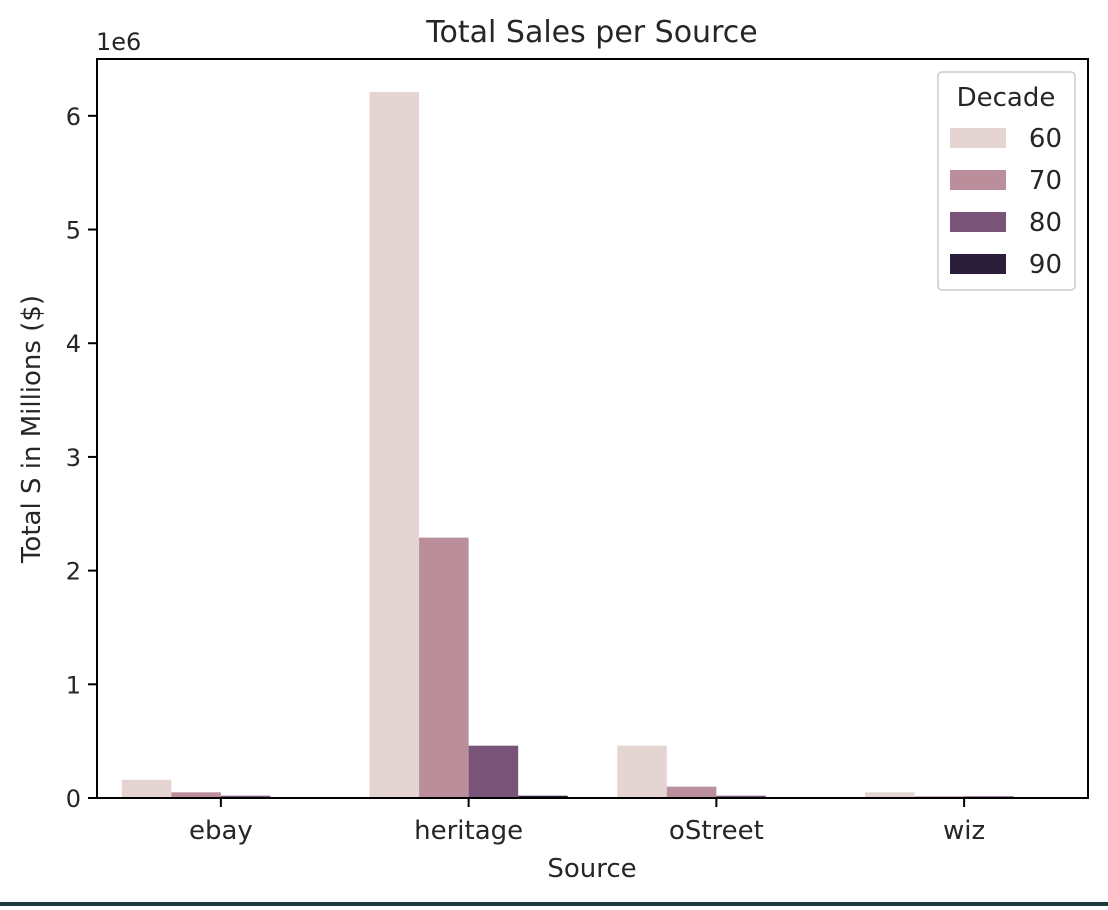 This screenshot has width=1108, height=910. What do you see at coordinates (587, 822) in the screenshot?
I see `x-axis-ticks: ebay heritage oStreet wiz` at bounding box center [587, 822].